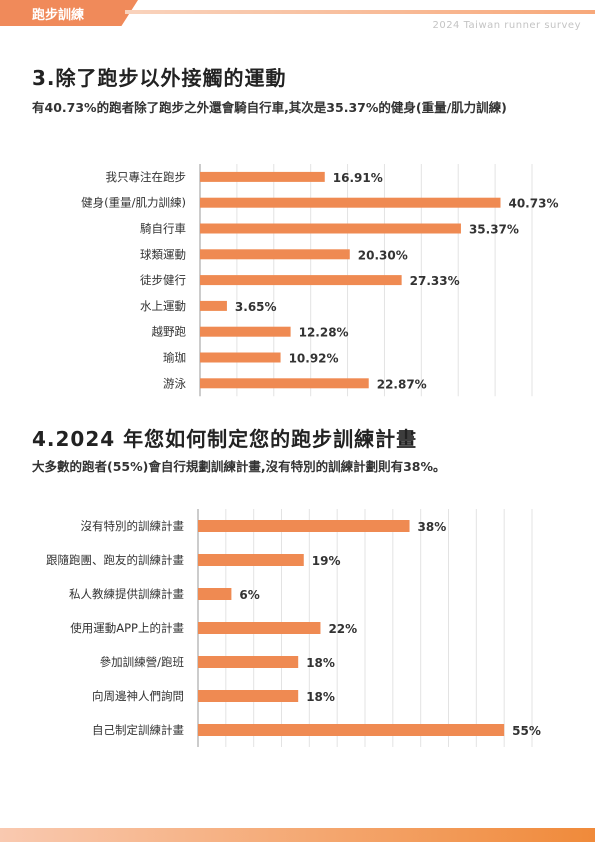 Image resolution: width=595 pixels, height=842 pixels. I want to click on category-label: 游泳, so click(174, 383).